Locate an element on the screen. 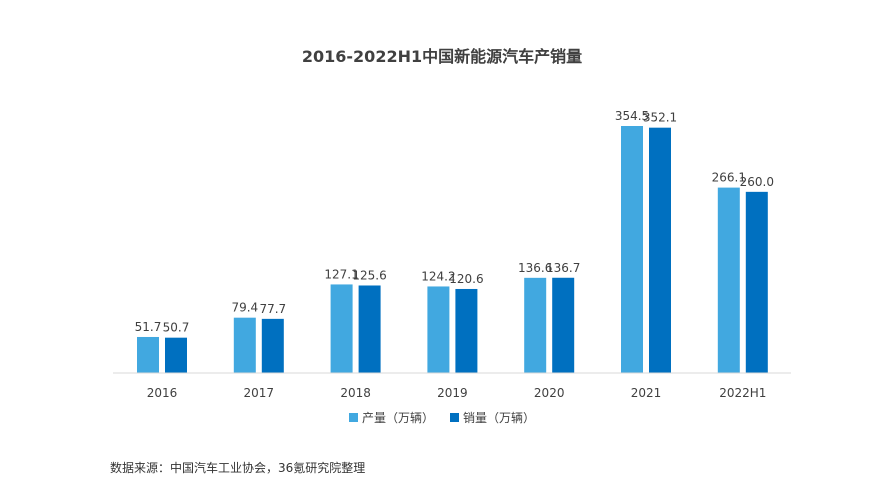 This screenshot has height=498, width=884. bar-production-2020 is located at coordinates (535, 325).